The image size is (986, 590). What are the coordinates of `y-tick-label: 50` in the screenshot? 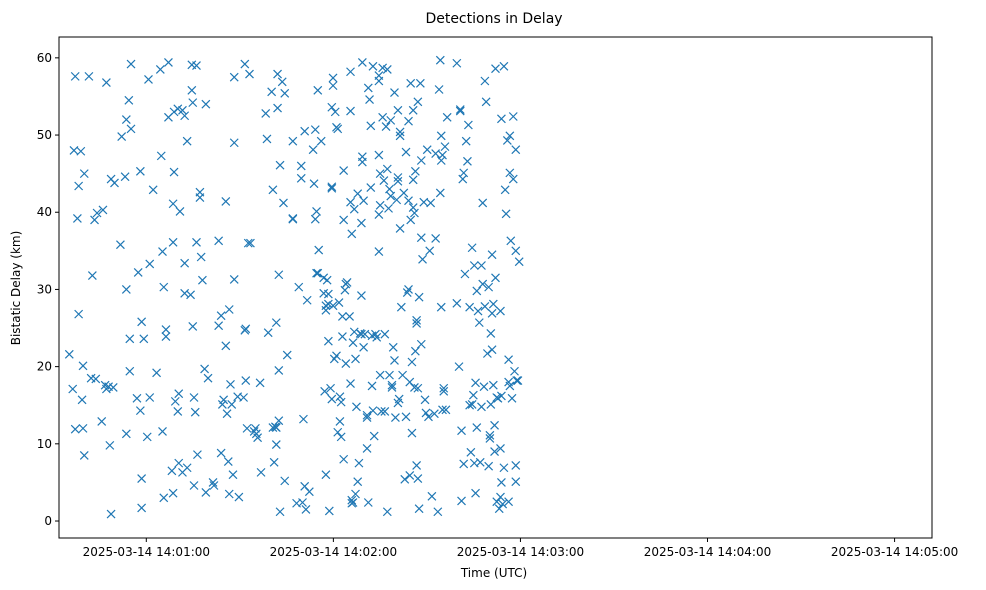 It's located at (44, 135).